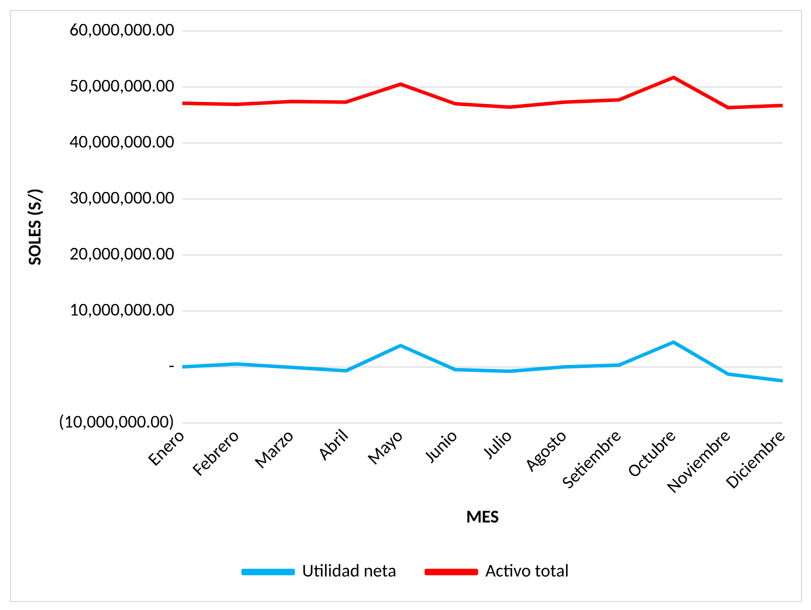 The width and height of the screenshot is (811, 610). I want to click on x-tick-label: Julio, so click(497, 444).